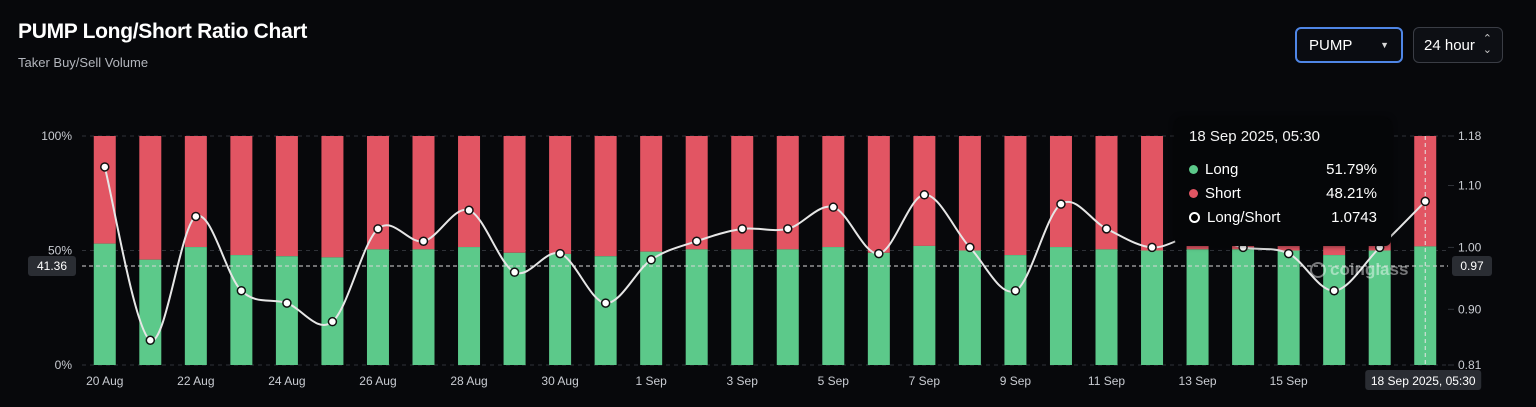  I want to click on crosshair-x-badge, so click(1423, 380).